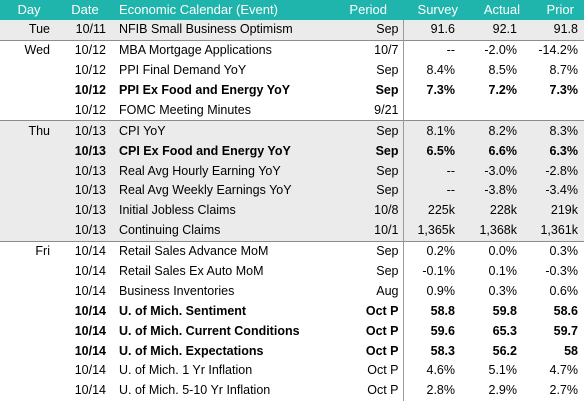 The width and height of the screenshot is (584, 401). What do you see at coordinates (553, 131) in the screenshot?
I see `row-prior: 8.3%` at bounding box center [553, 131].